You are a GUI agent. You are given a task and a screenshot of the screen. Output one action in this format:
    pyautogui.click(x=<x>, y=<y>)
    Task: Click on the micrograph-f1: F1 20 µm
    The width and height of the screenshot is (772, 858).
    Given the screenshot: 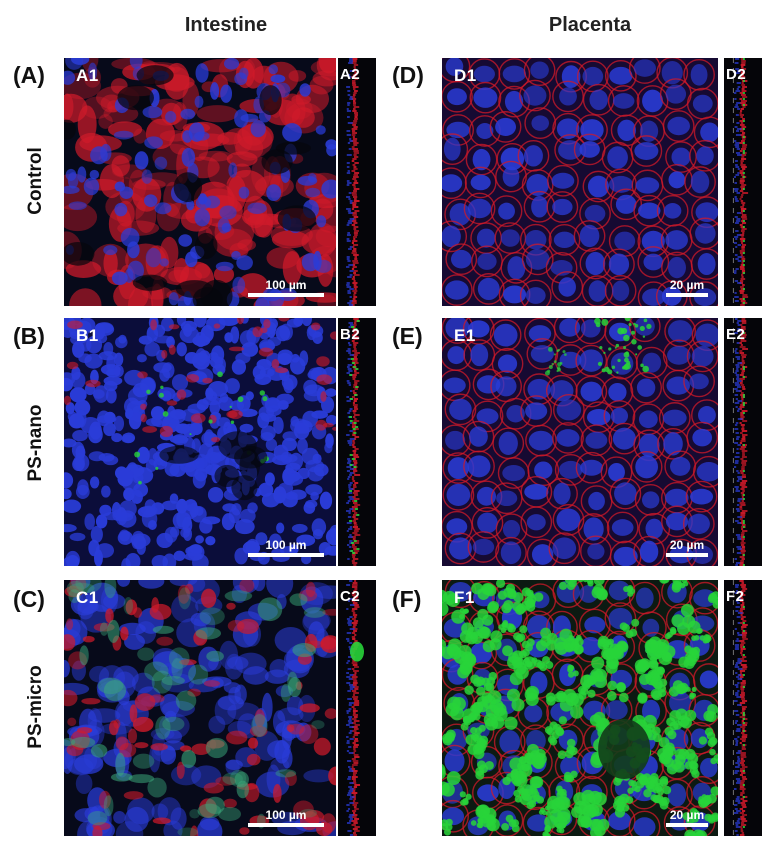 What is the action you would take?
    pyautogui.click(x=580, y=708)
    